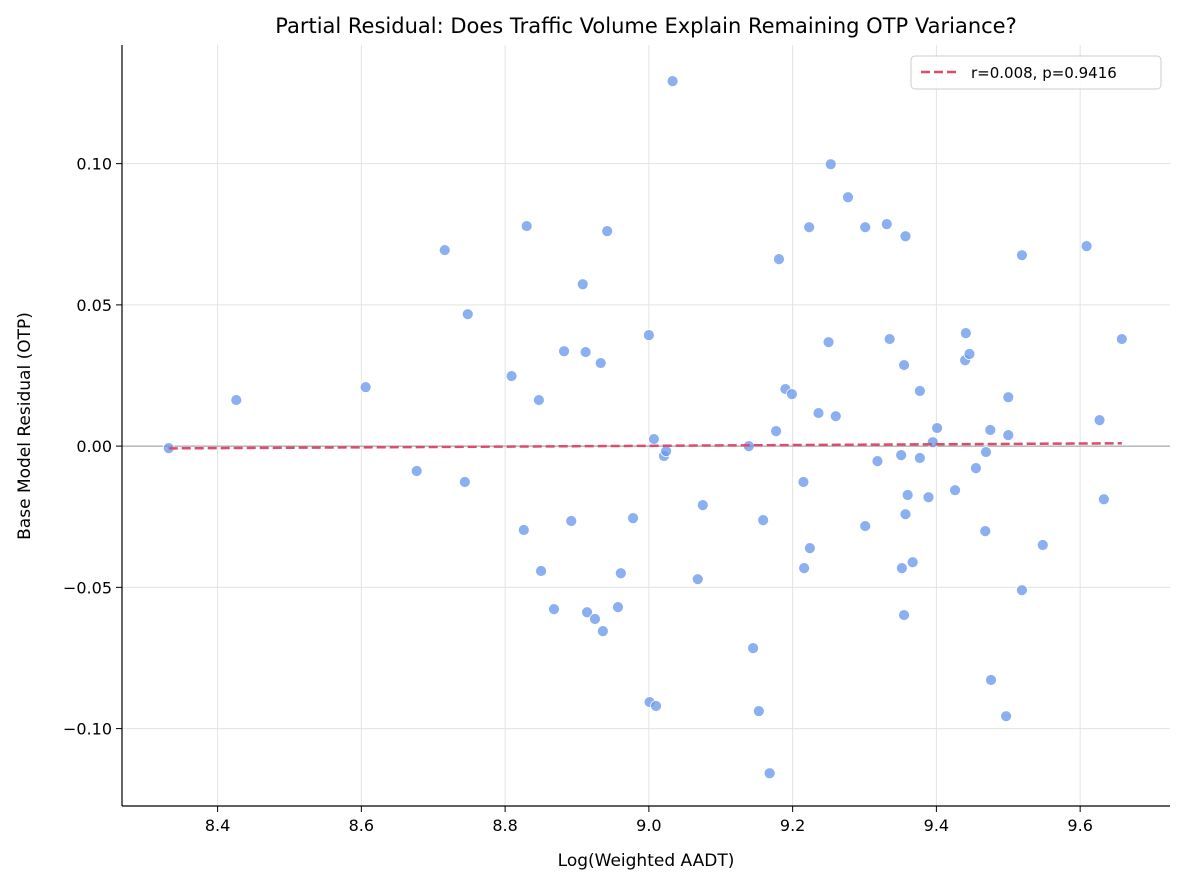 Image resolution: width=1185 pixels, height=890 pixels. Describe the element at coordinates (217, 825) in the screenshot. I see `x-tick-label: 8.4` at that location.